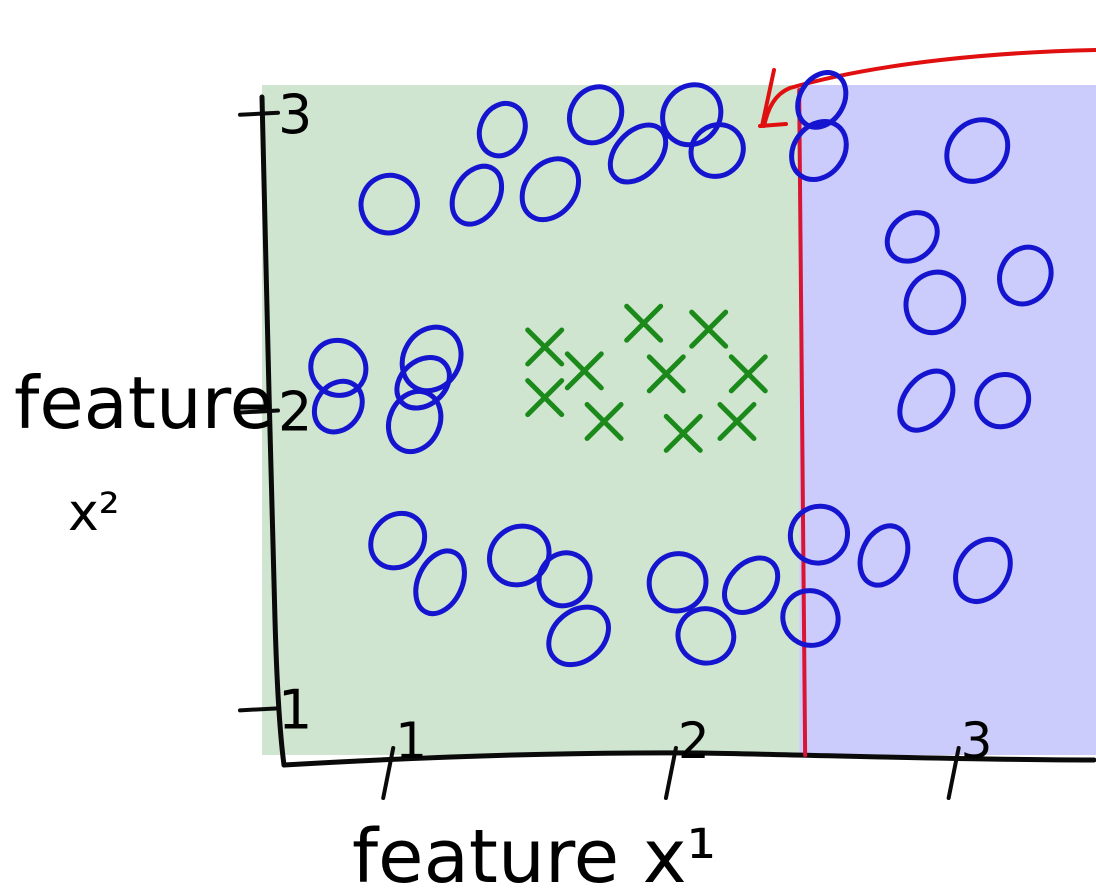  Describe the element at coordinates (534, 852) in the screenshot. I see `x-axis-label: feature x¹` at that location.